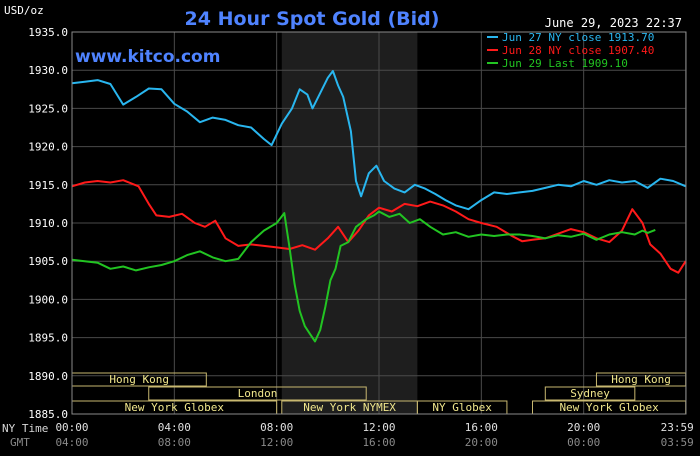 The width and height of the screenshot is (700, 456). Describe the element at coordinates (48, 338) in the screenshot. I see `y-tick-label: 1895.0` at that location.